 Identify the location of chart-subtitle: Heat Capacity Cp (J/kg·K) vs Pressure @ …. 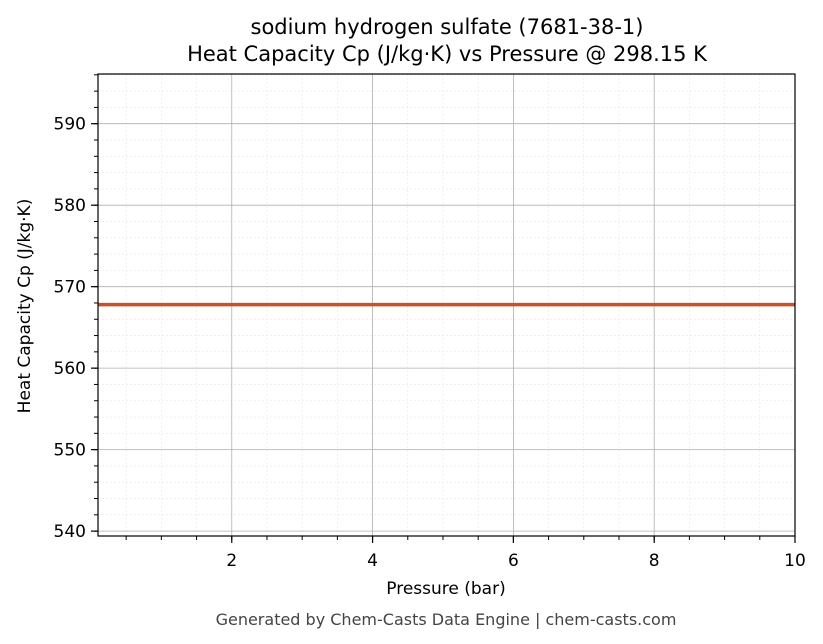
(447, 54).